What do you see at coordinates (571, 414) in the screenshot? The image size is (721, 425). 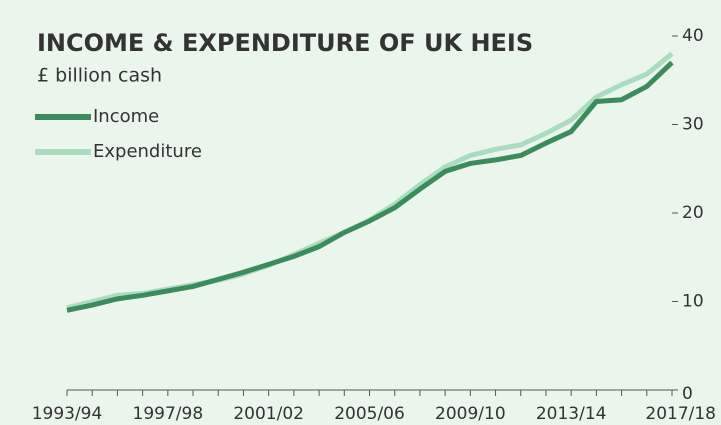 I see `x-tick-label: 2013/14` at bounding box center [571, 414].